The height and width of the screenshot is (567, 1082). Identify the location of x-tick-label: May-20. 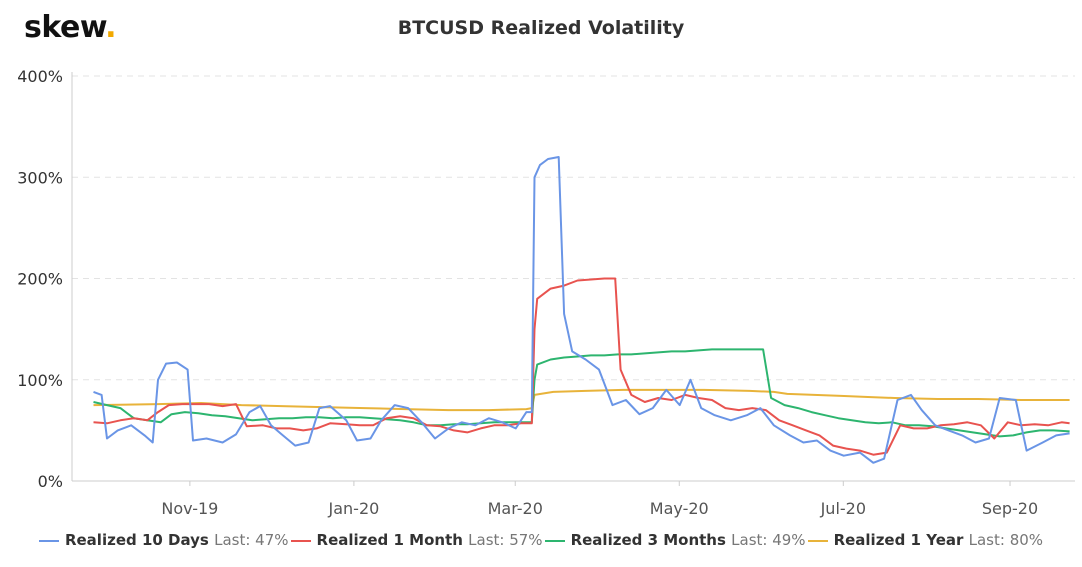
(679, 508).